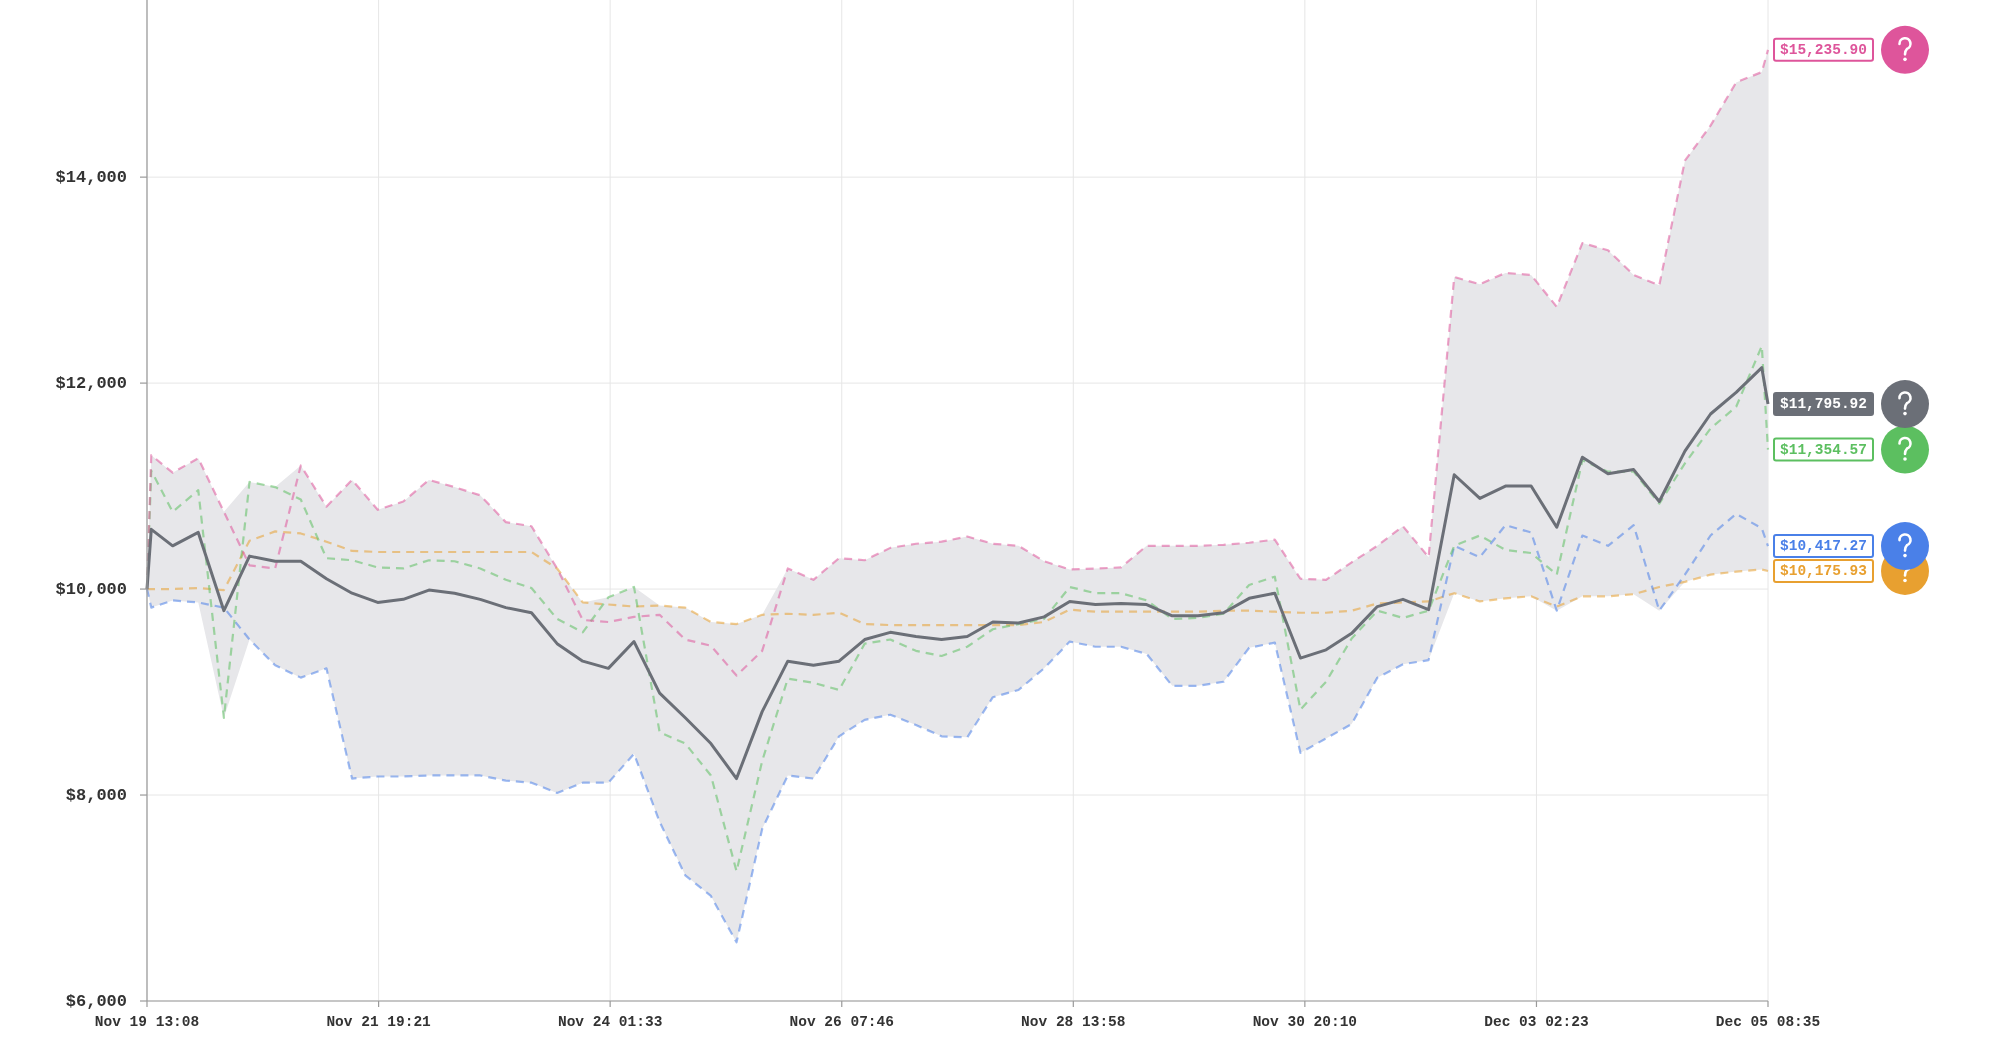 The height and width of the screenshot is (1064, 2000). I want to click on x-tick-label: Nov 19 13:08, so click(147, 1022).